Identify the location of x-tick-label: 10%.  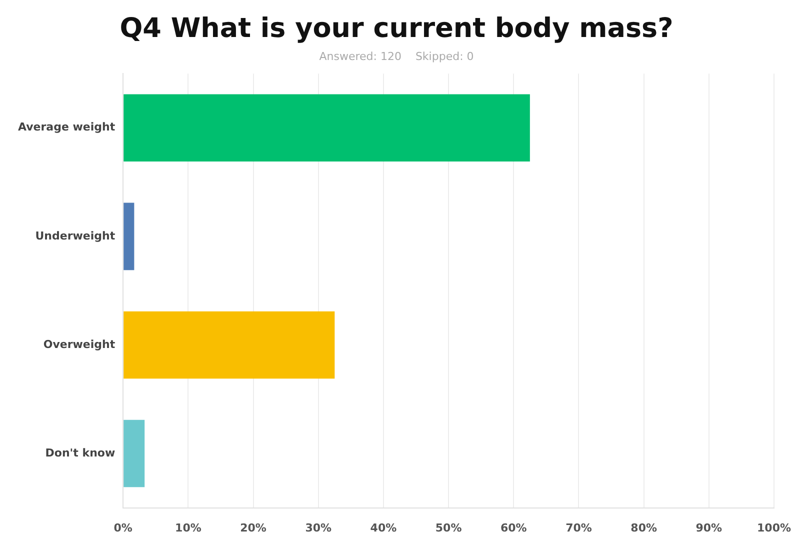
(188, 527).